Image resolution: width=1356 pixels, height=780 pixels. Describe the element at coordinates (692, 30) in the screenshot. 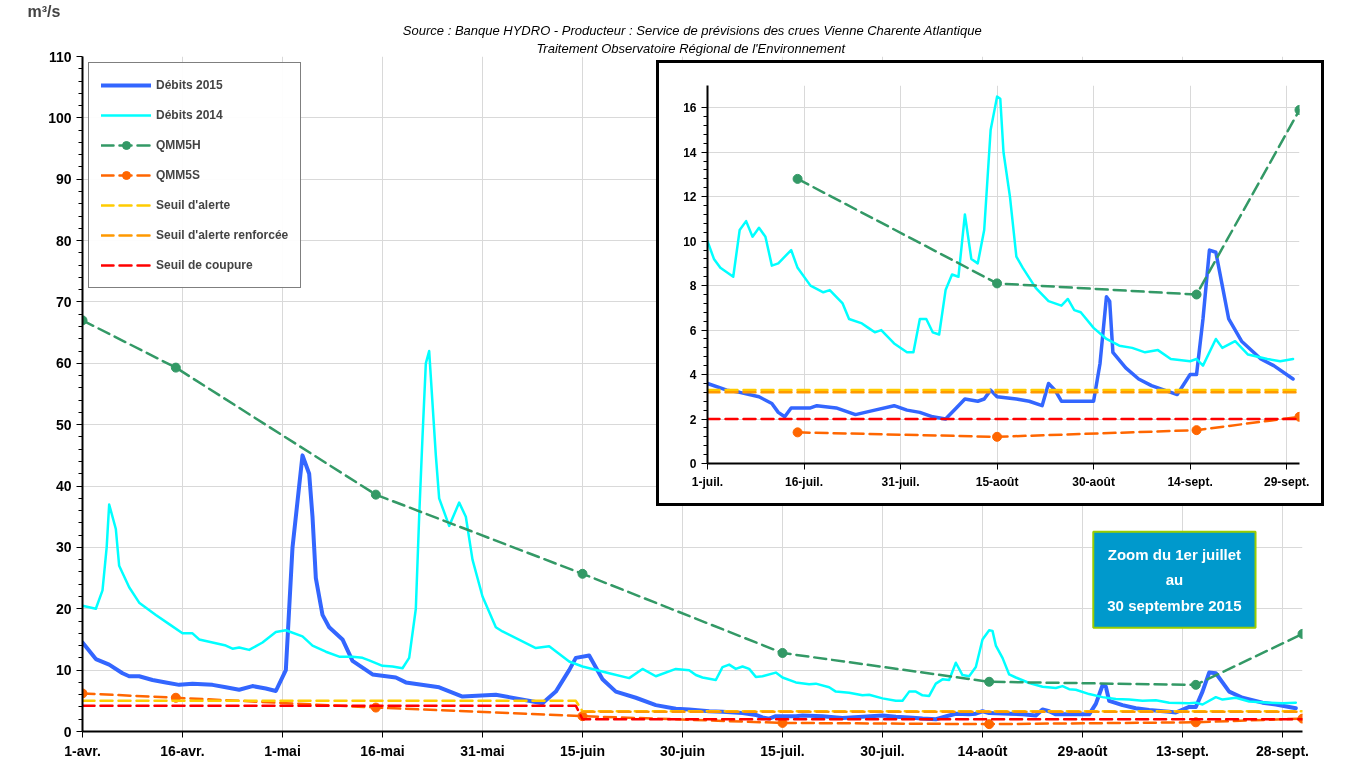

I see `source-note: Source : Banque HYDRO - Producteur : Service de prévisions des crues Vienne Charente Atlantique` at that location.